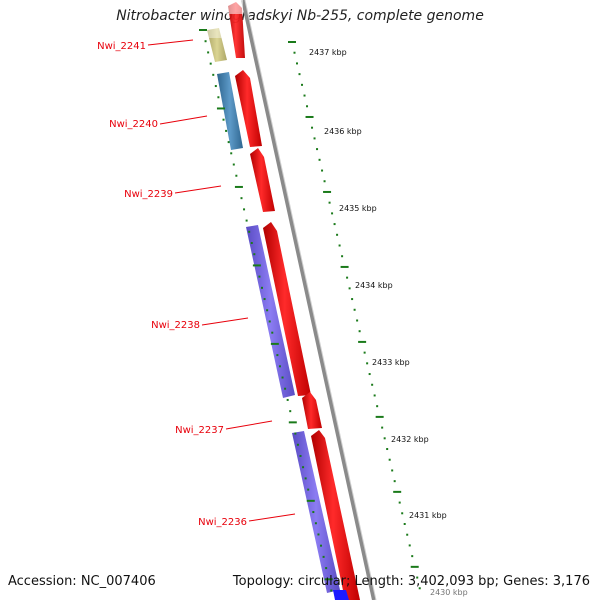  What do you see at coordinates (82, 581) in the screenshot?
I see `accession-text: Accession: NC_007406` at bounding box center [82, 581].